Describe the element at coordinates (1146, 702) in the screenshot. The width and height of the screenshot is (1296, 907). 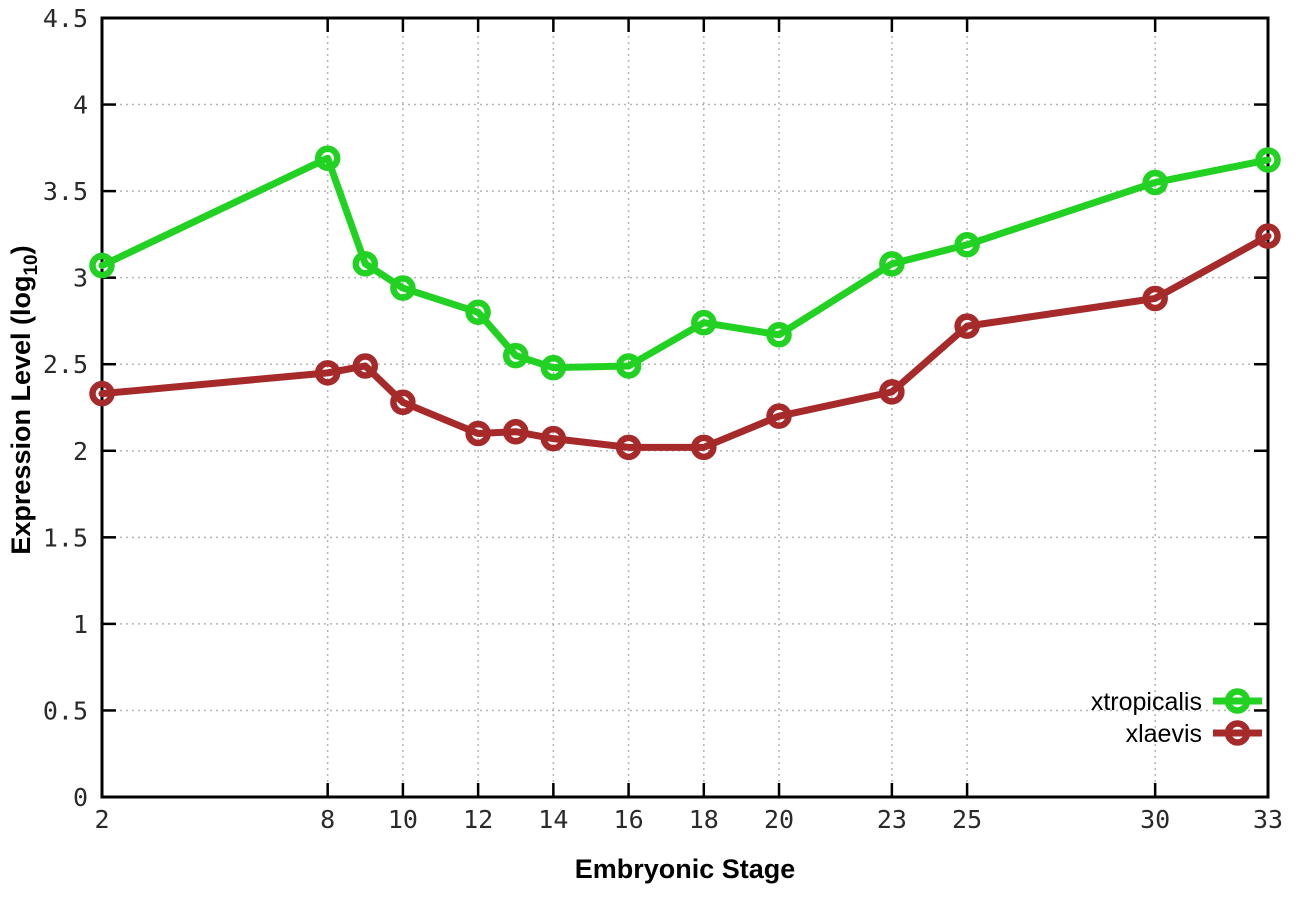
I see `legend-label-xtropicalis: xtropicalis` at that location.